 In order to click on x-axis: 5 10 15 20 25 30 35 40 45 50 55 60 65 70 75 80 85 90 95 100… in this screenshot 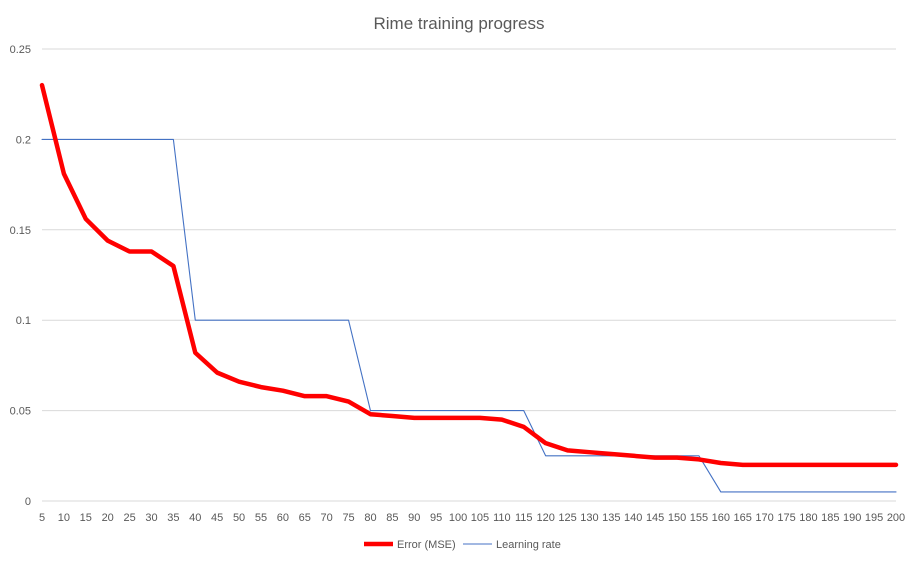, I will do `click(472, 518)`.